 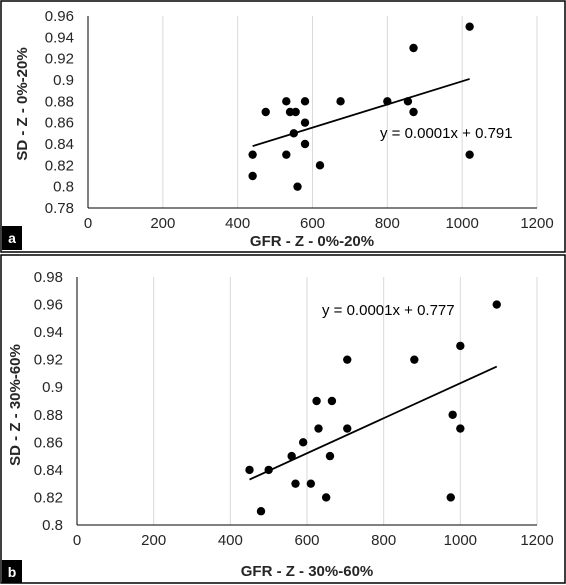 What do you see at coordinates (59, 208) in the screenshot?
I see `y-tick-label: 0.78` at bounding box center [59, 208].